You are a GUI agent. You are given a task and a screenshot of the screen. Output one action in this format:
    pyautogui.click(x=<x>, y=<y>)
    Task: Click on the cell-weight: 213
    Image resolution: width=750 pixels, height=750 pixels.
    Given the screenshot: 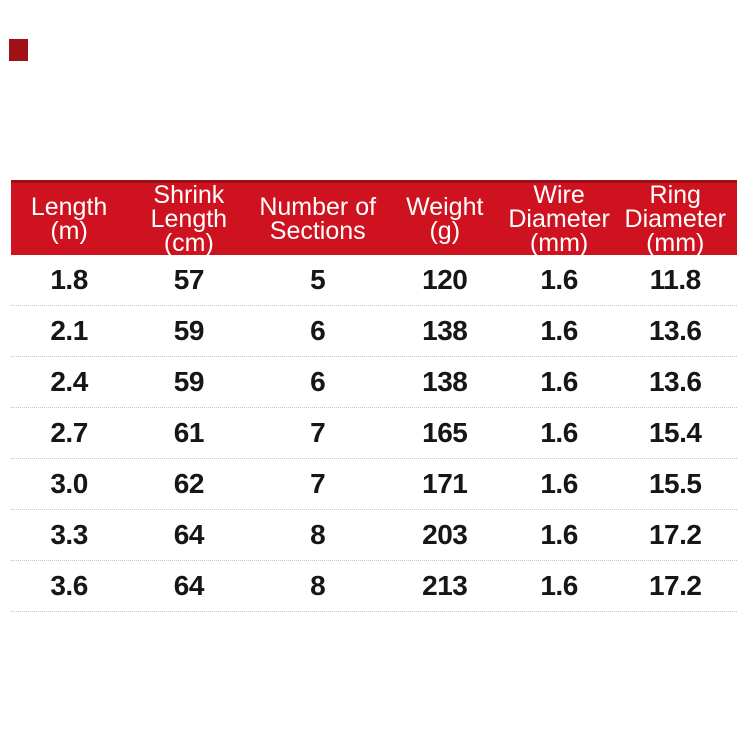 What is the action you would take?
    pyautogui.click(x=445, y=585)
    